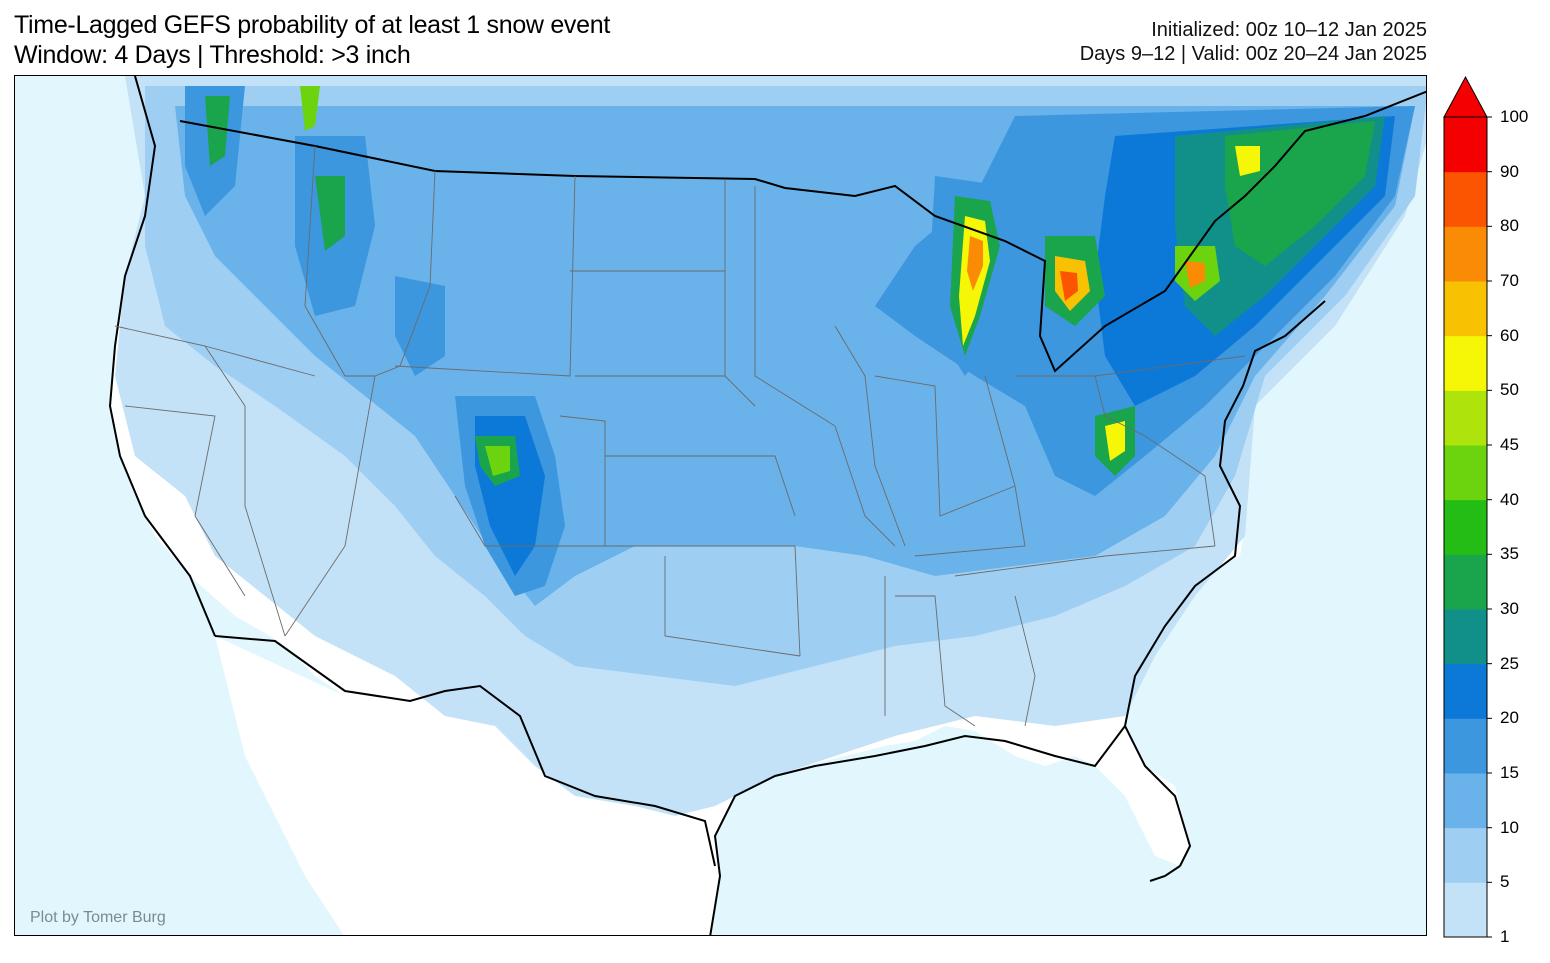  What do you see at coordinates (1509, 827) in the screenshot?
I see `colorbar-tick-label: 10` at bounding box center [1509, 827].